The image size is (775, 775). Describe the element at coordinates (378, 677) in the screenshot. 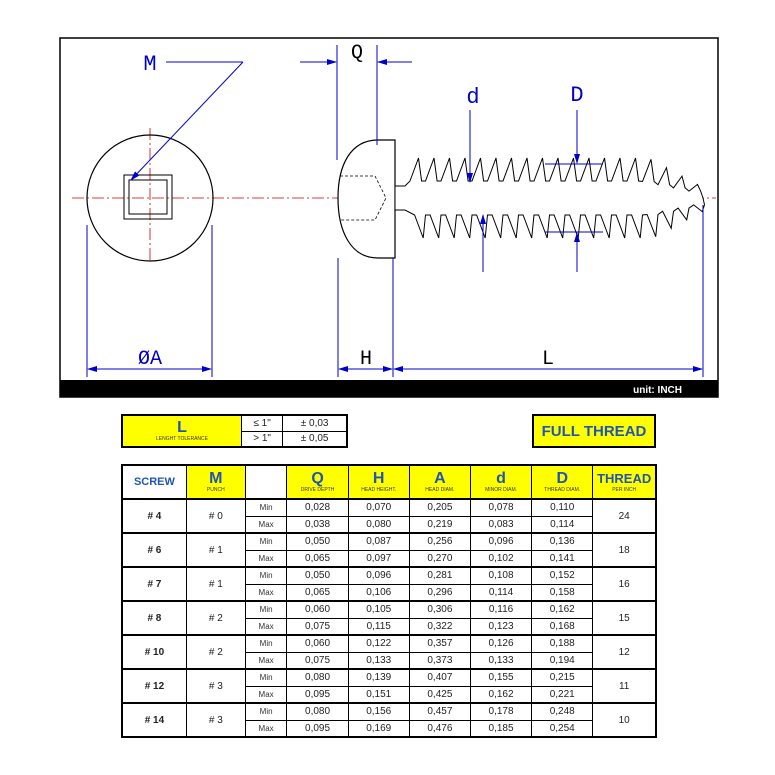

I see `min-value: 0,139` at that location.